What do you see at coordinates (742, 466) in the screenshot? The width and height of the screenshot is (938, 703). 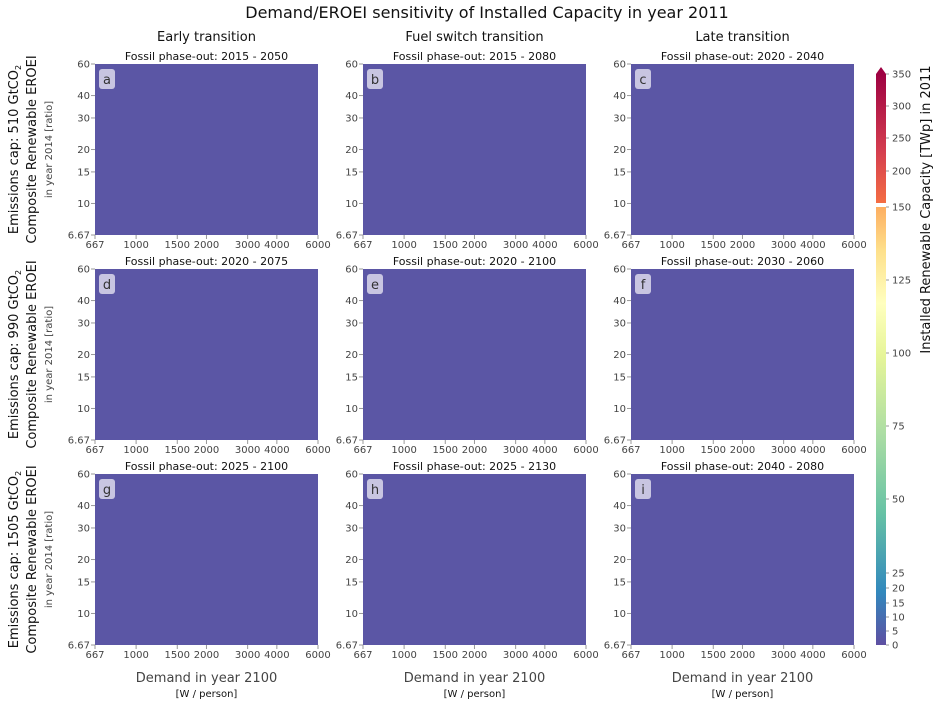 I see `panel-subtitle: Fossil phase-out: 2040 - 2080` at bounding box center [742, 466].